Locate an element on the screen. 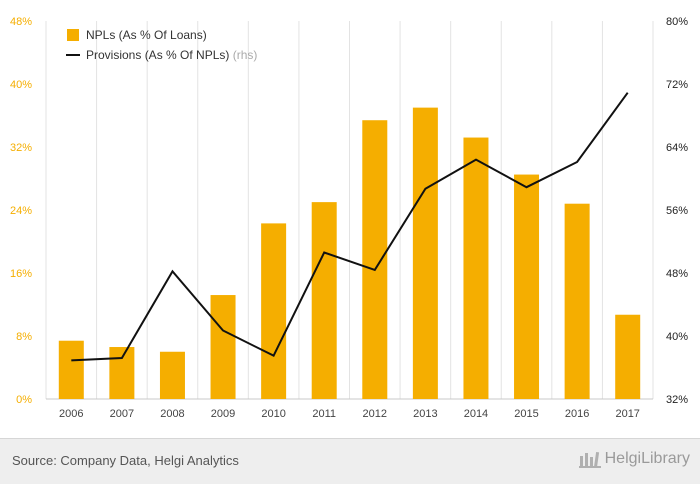 This screenshot has height=484, width=700. y-right-tick-label: 40% is located at coordinates (677, 337).